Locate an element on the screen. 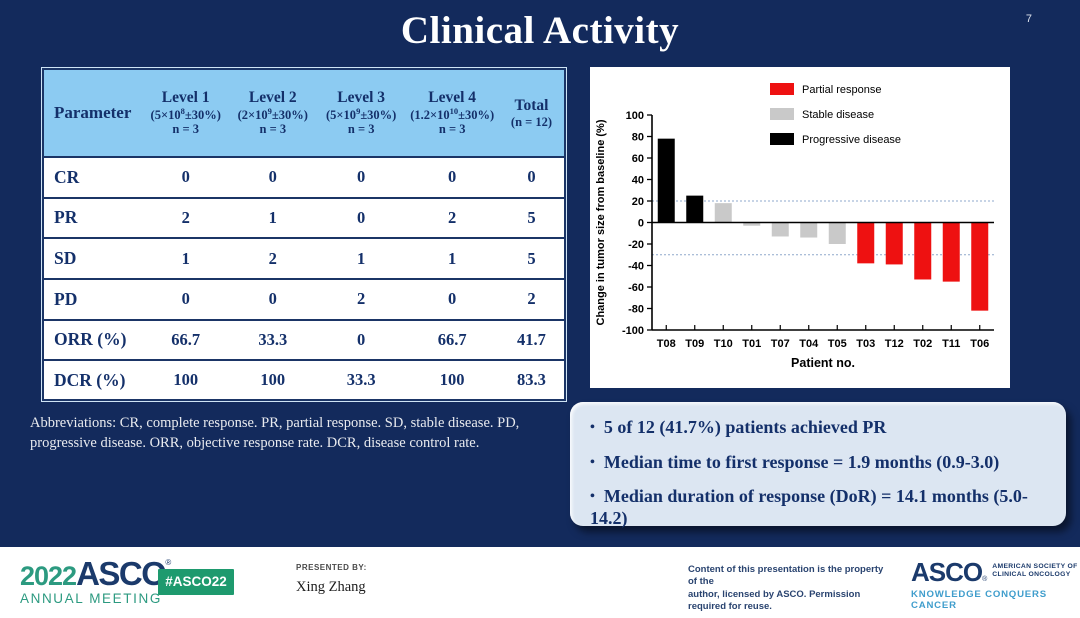 Image resolution: width=1080 pixels, height=618 pixels. column-header-2: Level 2 (2×109±30%) n = 3 is located at coordinates (272, 114).